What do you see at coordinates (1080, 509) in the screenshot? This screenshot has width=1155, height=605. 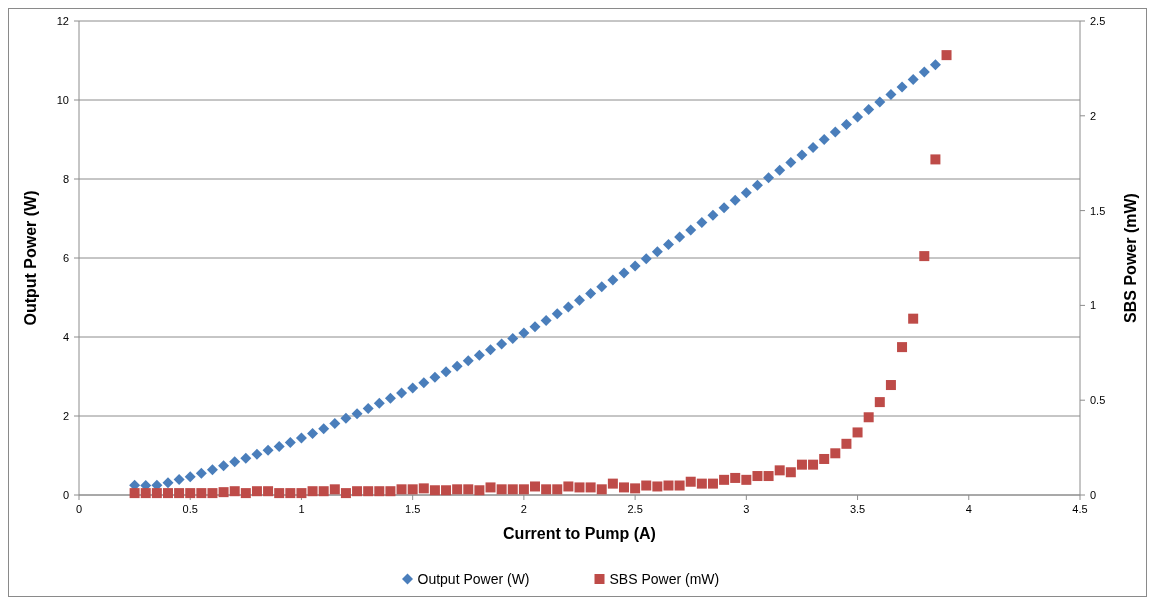 I see `x-tick-label: 4.5` at bounding box center [1080, 509].